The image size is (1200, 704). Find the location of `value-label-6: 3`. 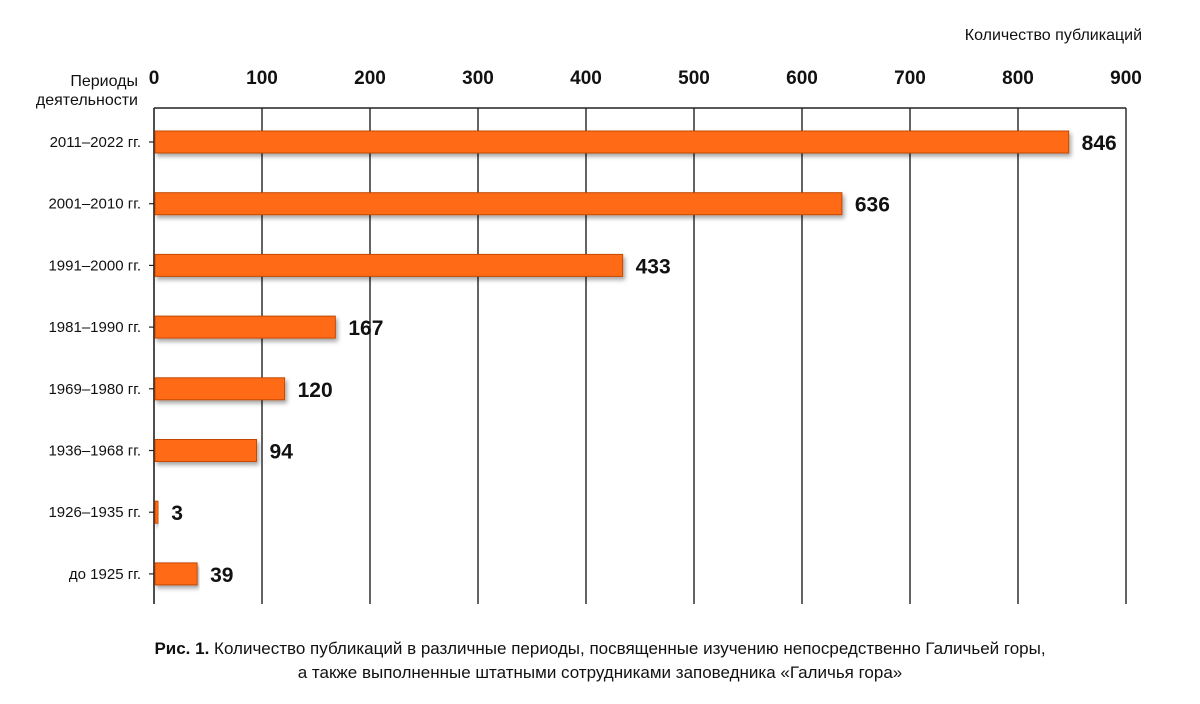

value-label-6: 3 is located at coordinates (177, 513).